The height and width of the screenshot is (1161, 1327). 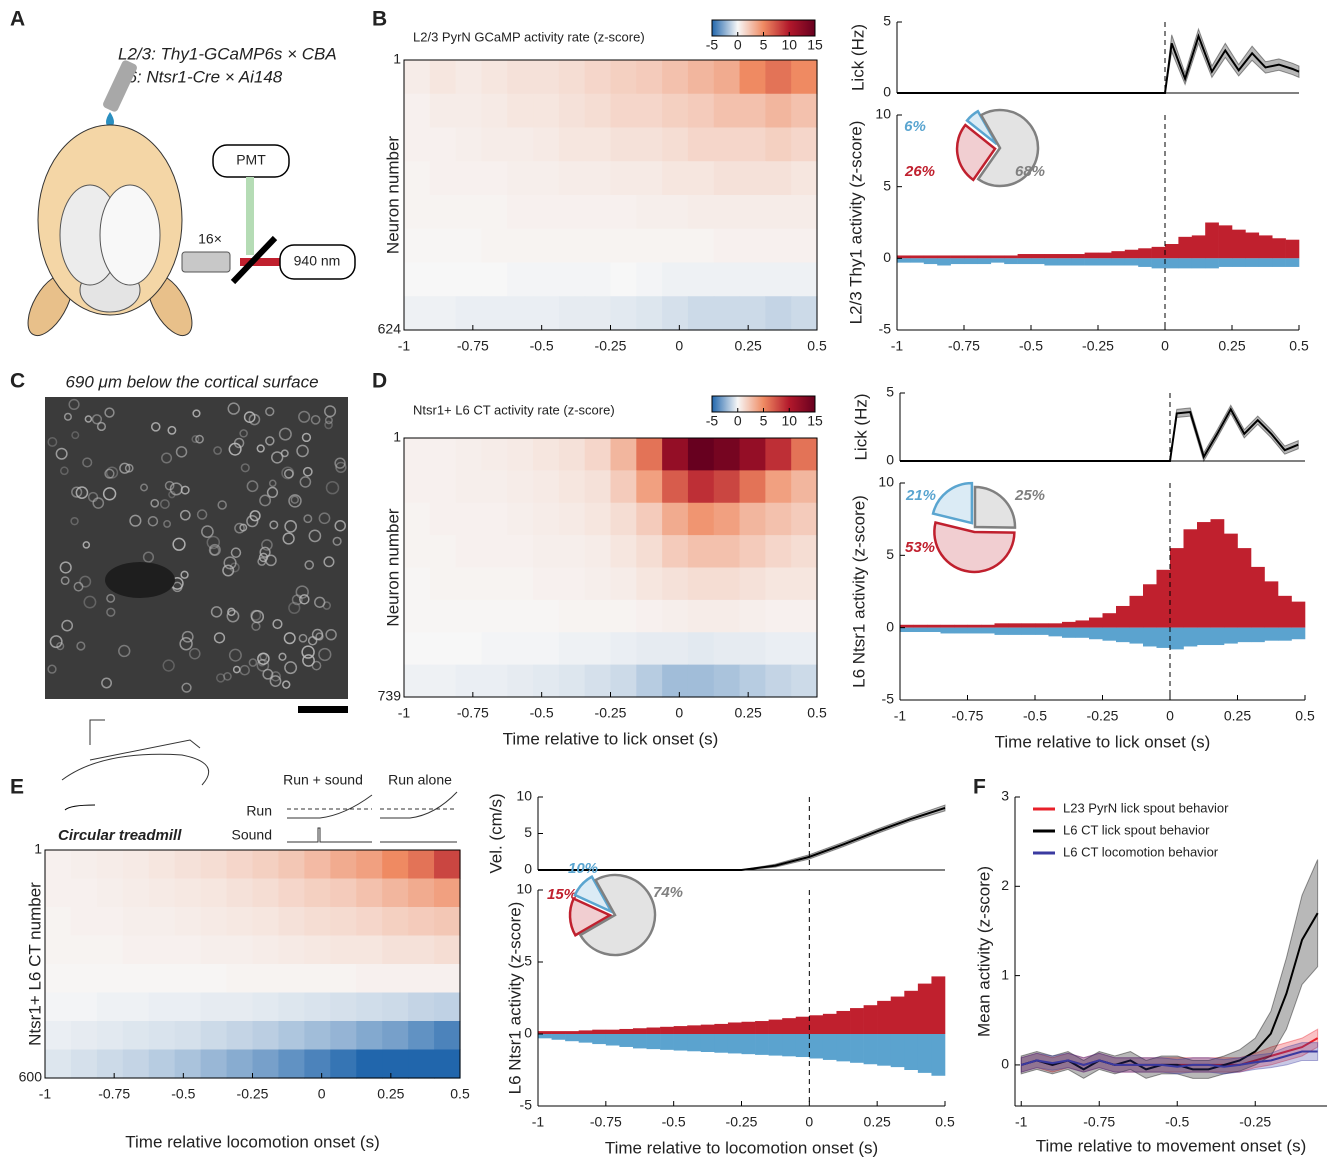 What do you see at coordinates (738, 45) in the screenshot?
I see `colorbar-tick-label: 0` at bounding box center [738, 45].